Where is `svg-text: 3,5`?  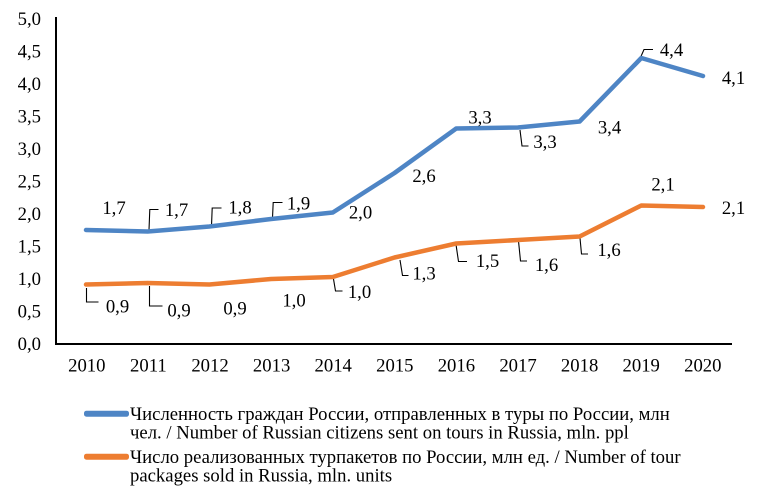 svg-text: 3,5 is located at coordinates (29, 117).